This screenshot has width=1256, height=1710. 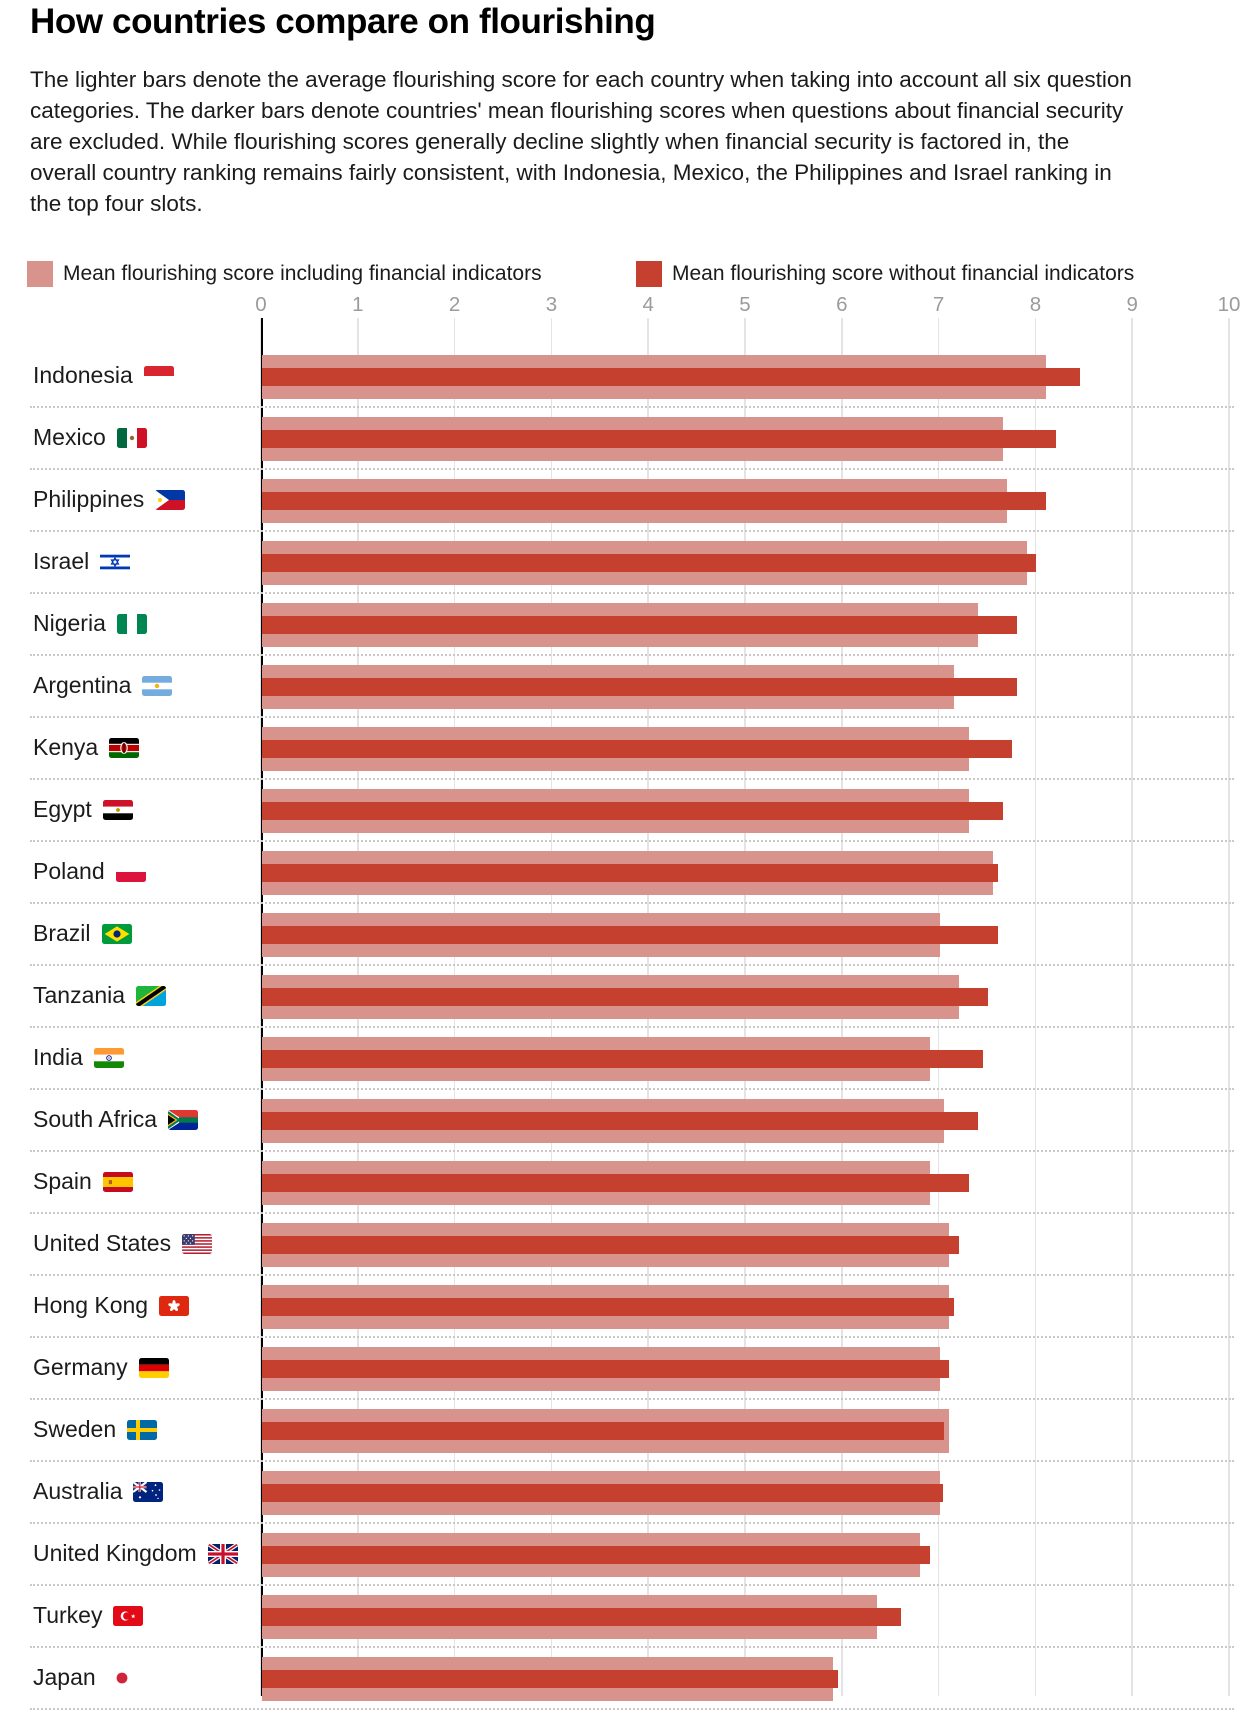 I want to click on country-row: Poland, so click(x=628, y=872).